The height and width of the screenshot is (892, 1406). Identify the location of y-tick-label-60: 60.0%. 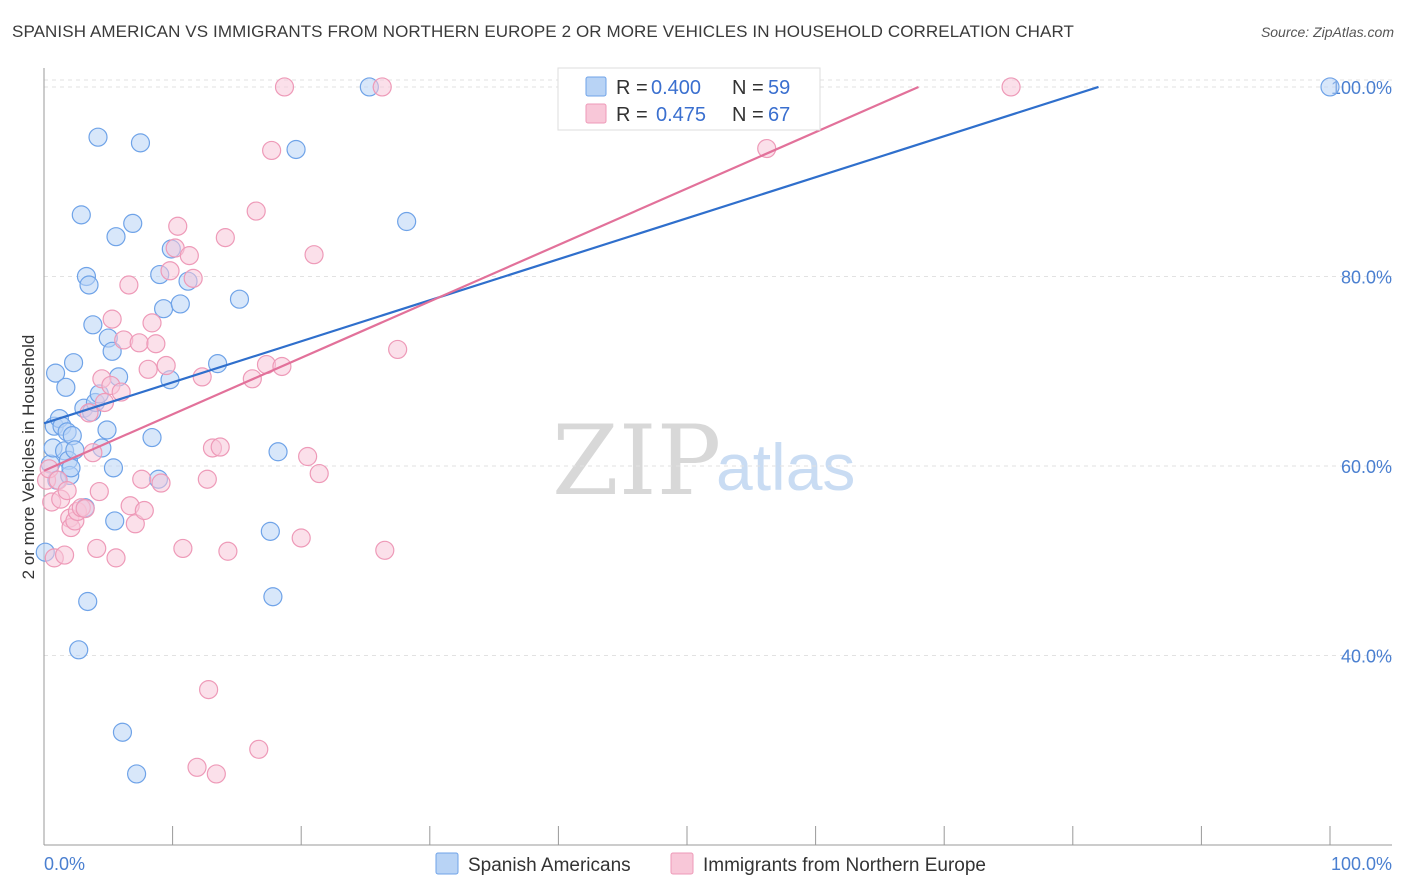
(1366, 467).